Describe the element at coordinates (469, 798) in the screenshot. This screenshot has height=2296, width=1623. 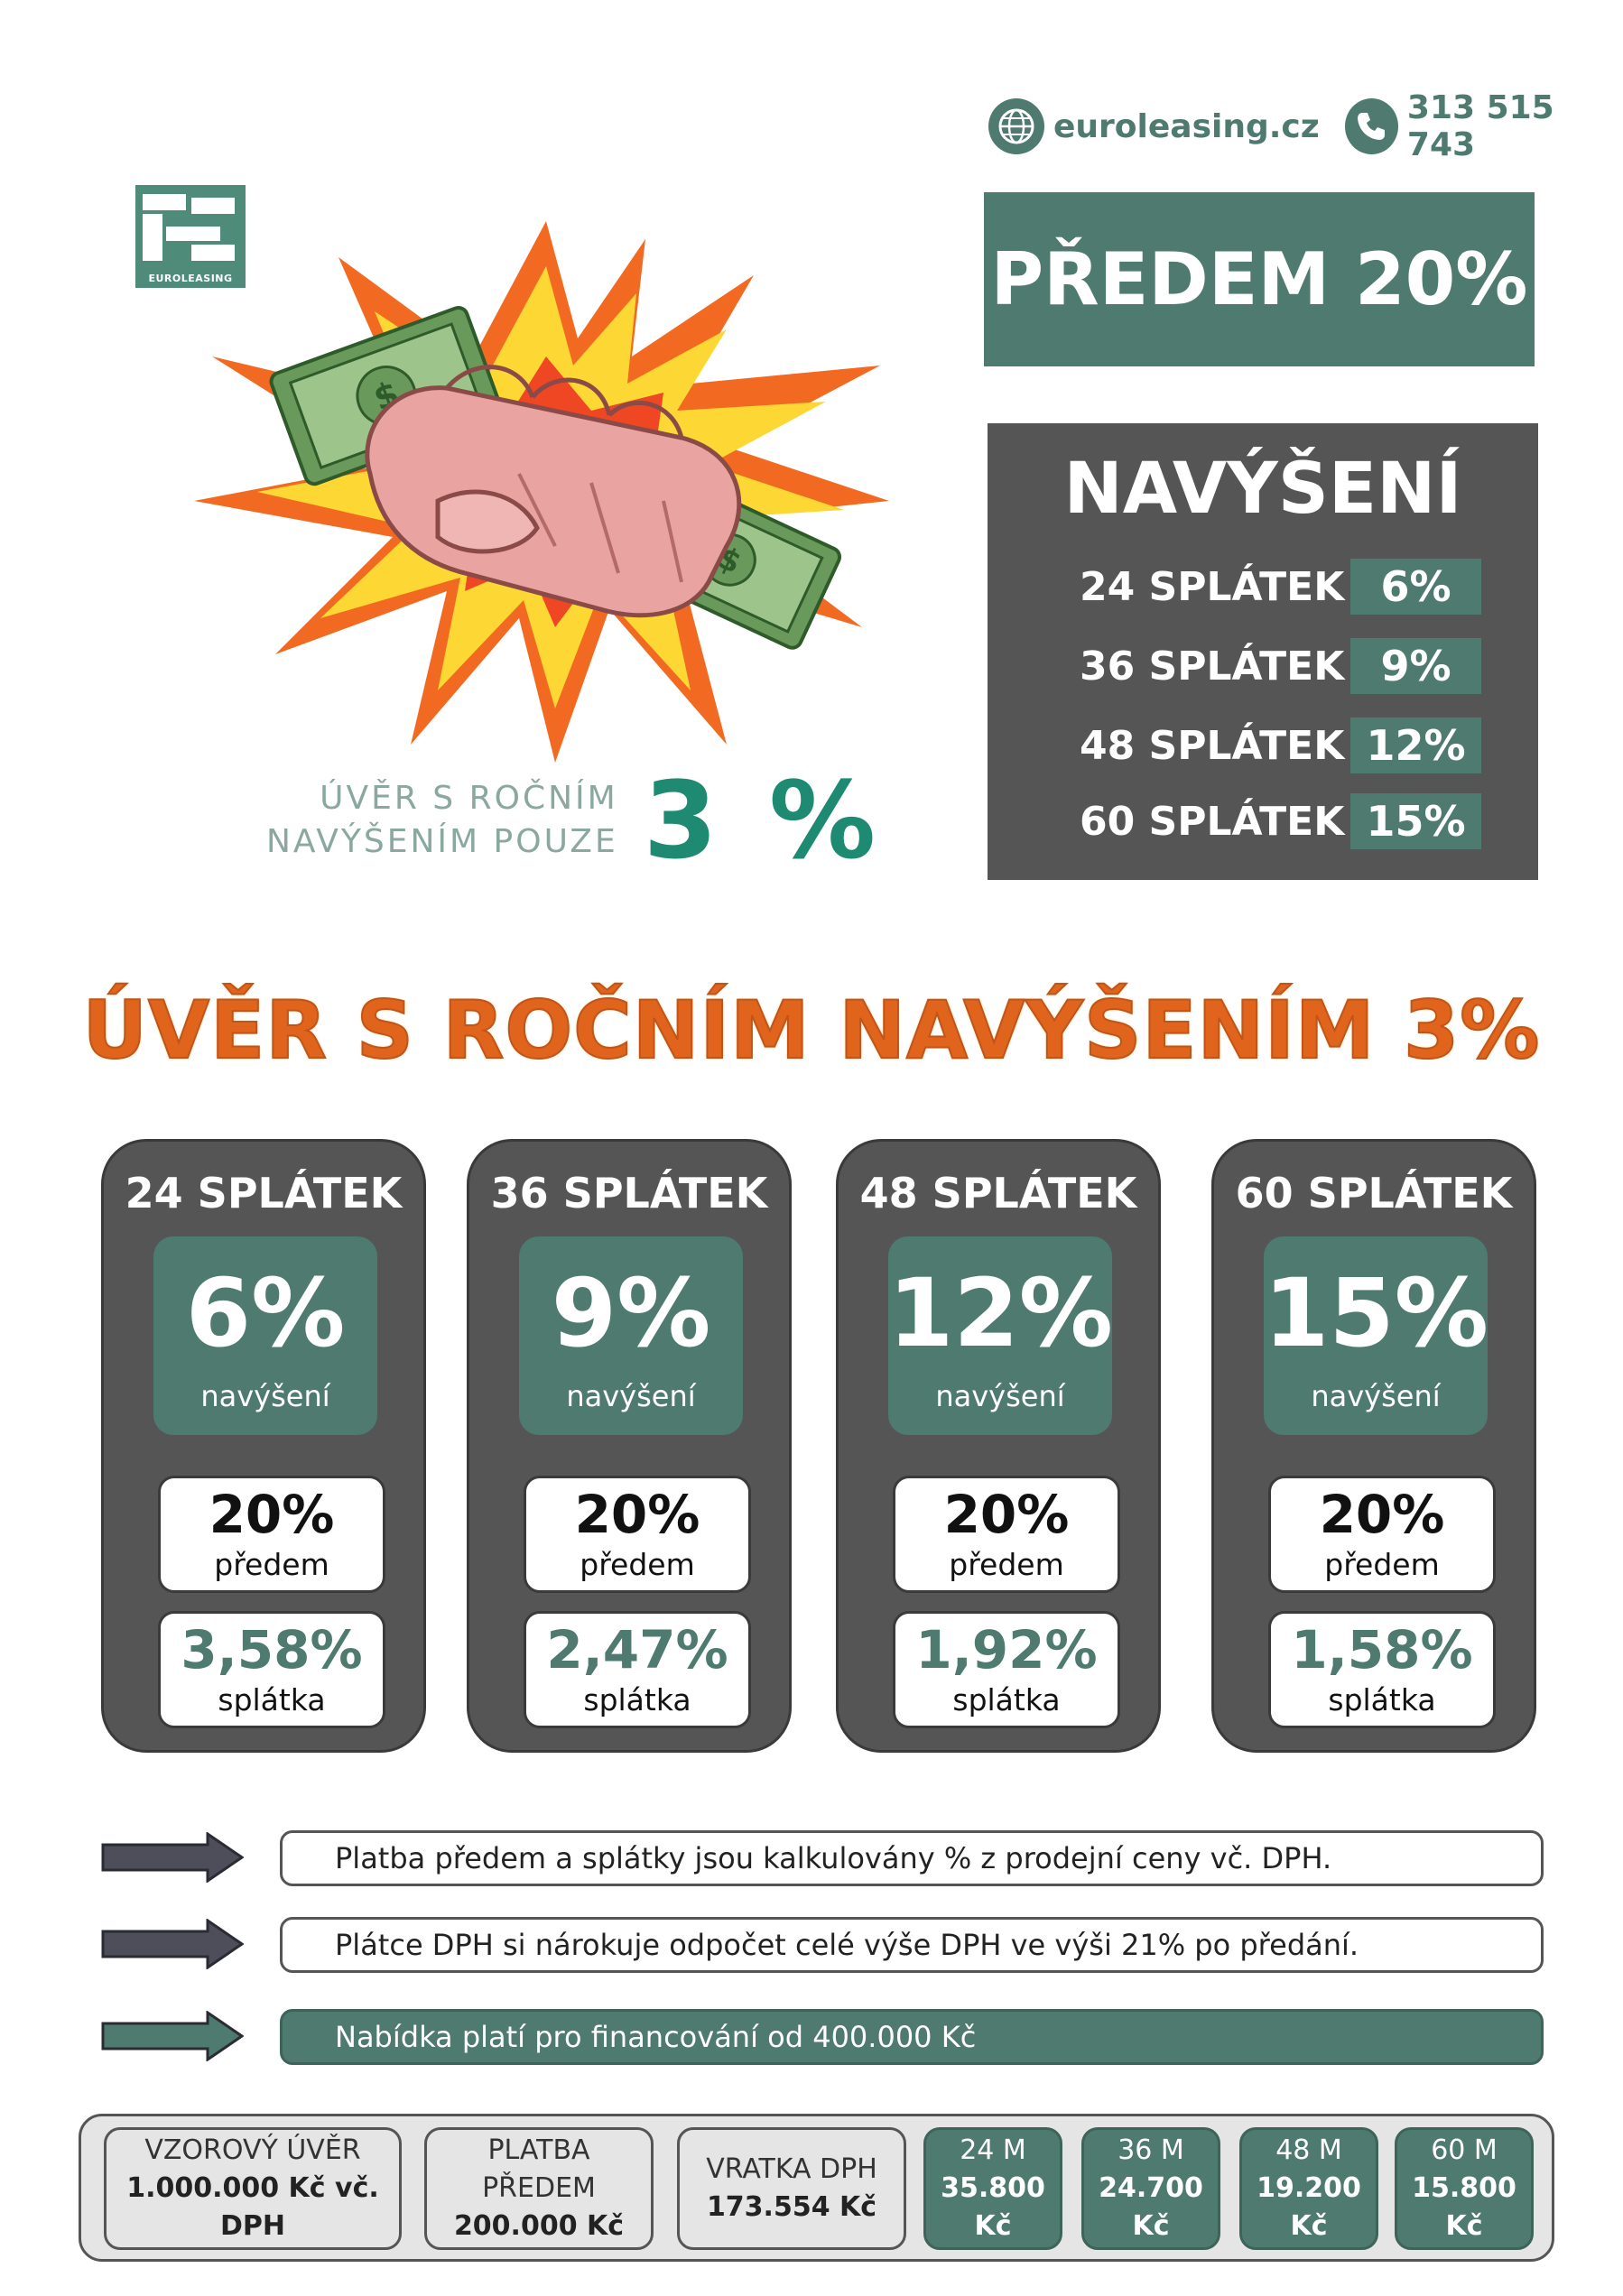
I see `promo-line-1: ÚVĚR S ROČNÍM` at that location.